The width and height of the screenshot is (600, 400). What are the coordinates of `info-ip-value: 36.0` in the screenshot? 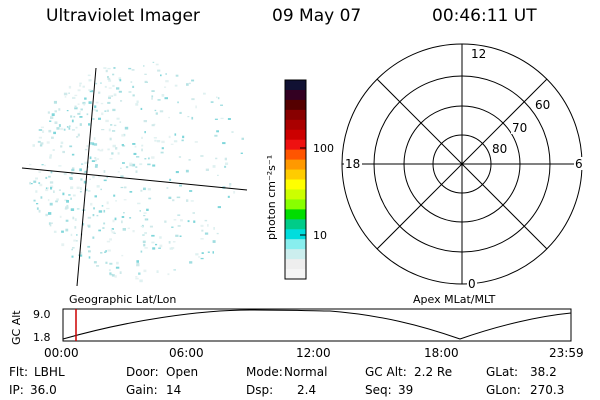 It's located at (43, 390).